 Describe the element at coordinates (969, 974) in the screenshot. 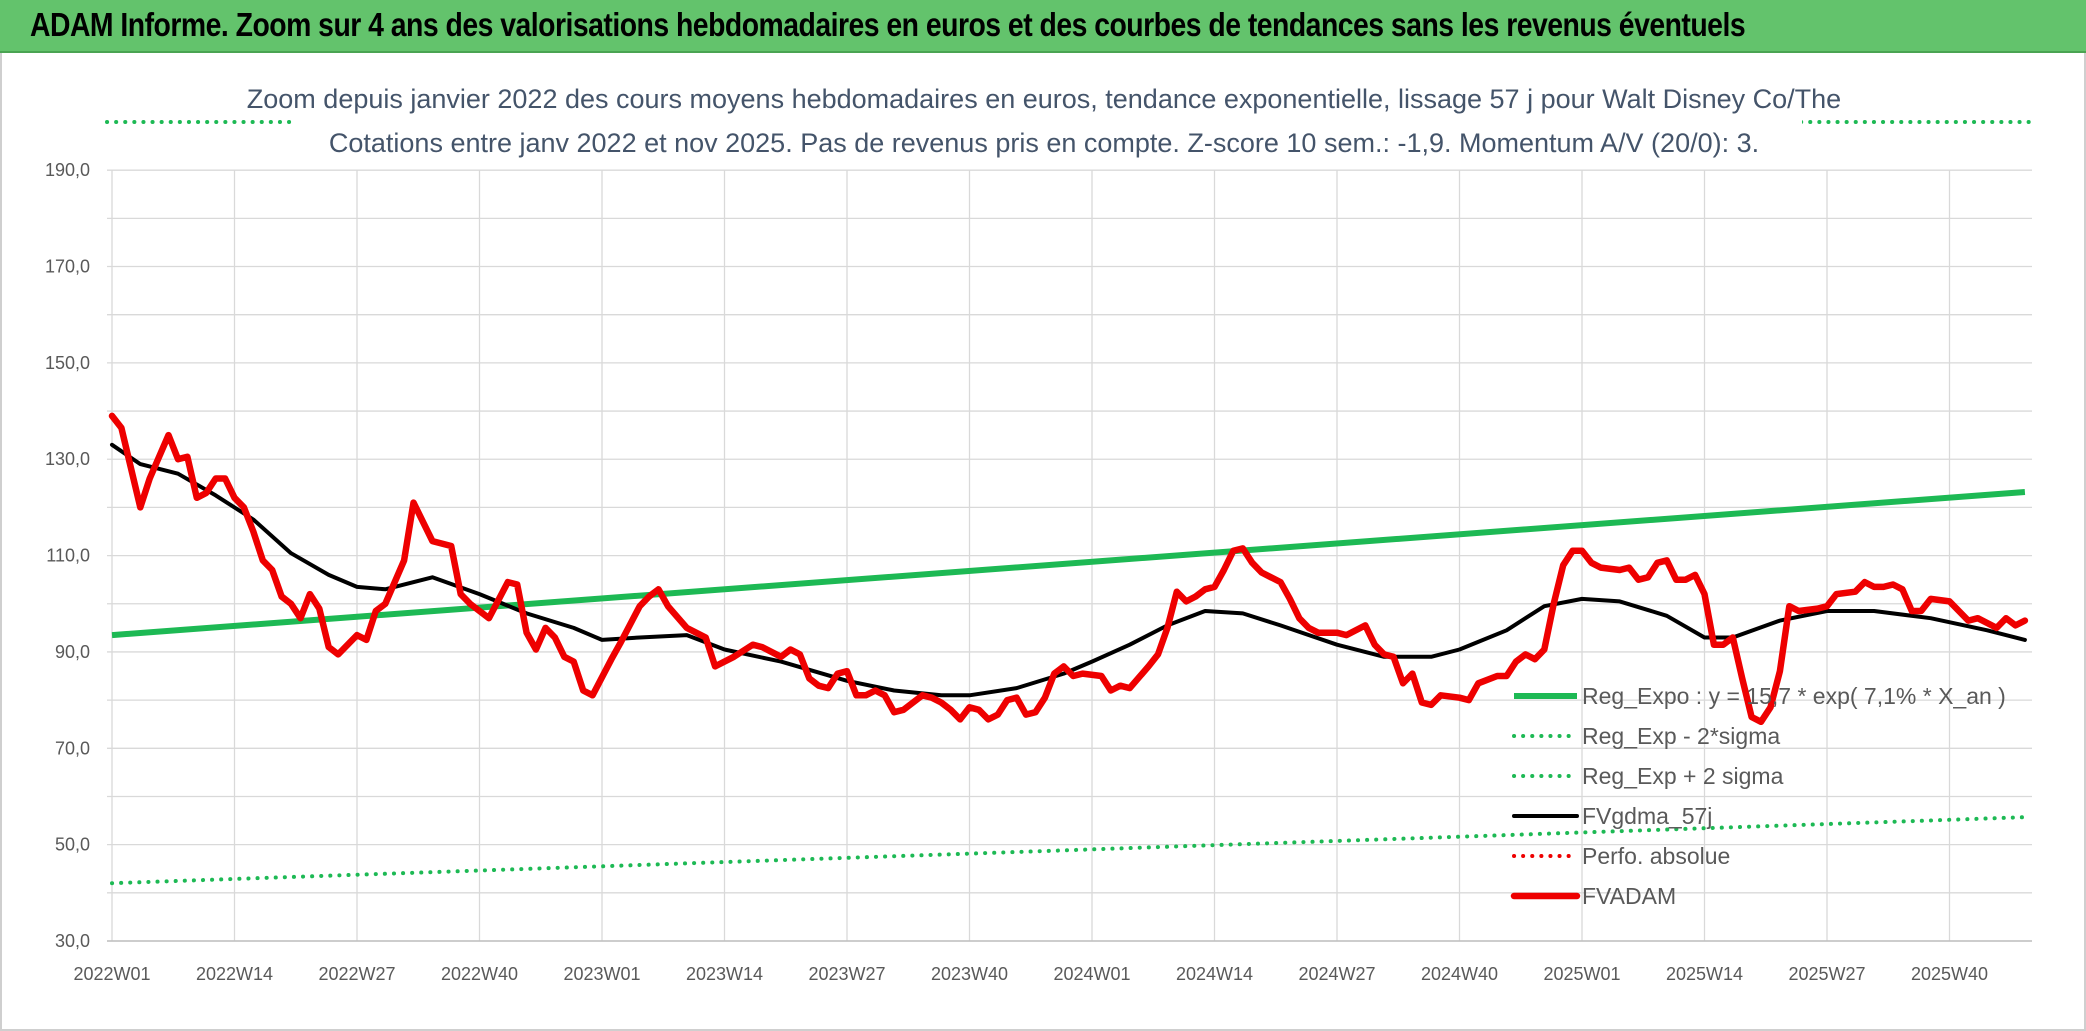

I see `x-tick-label: 2023W40` at that location.